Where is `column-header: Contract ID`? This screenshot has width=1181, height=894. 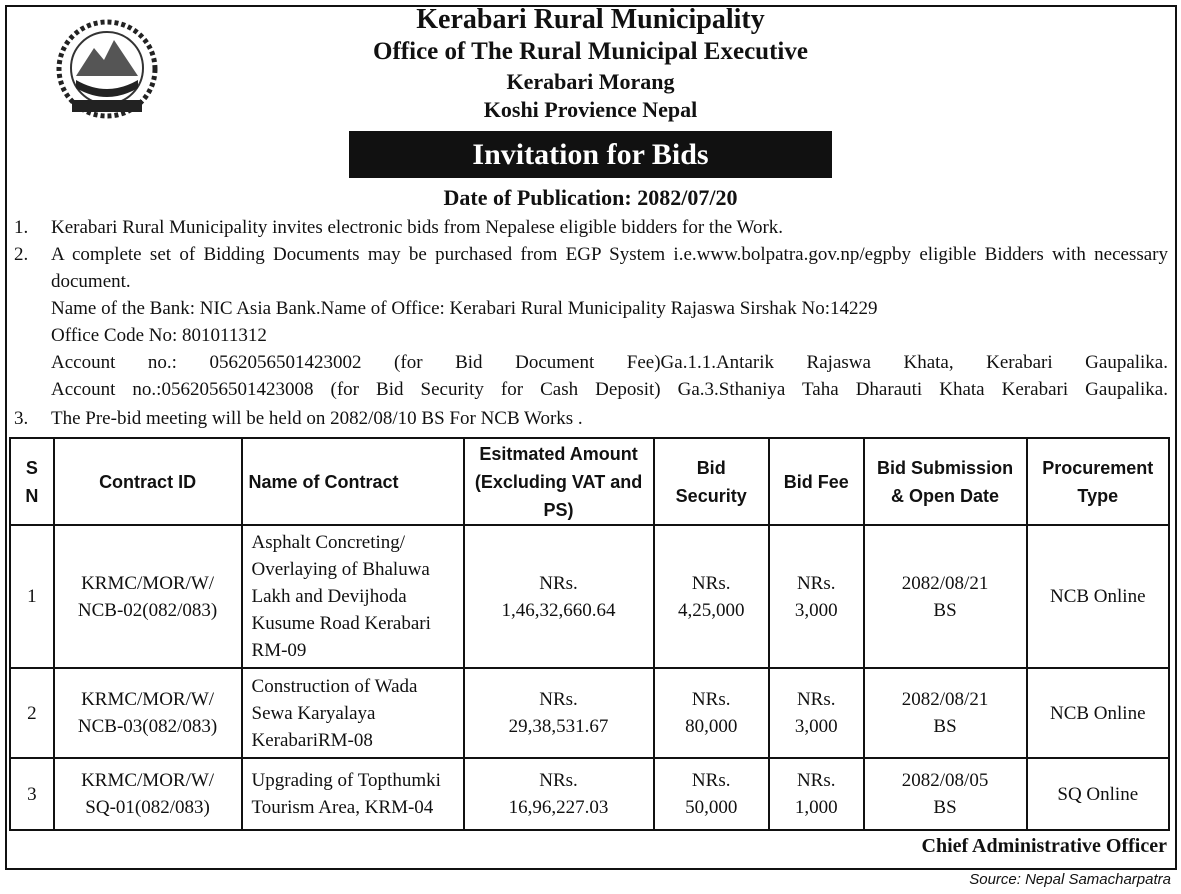
column-header: Contract ID is located at coordinates (147, 481).